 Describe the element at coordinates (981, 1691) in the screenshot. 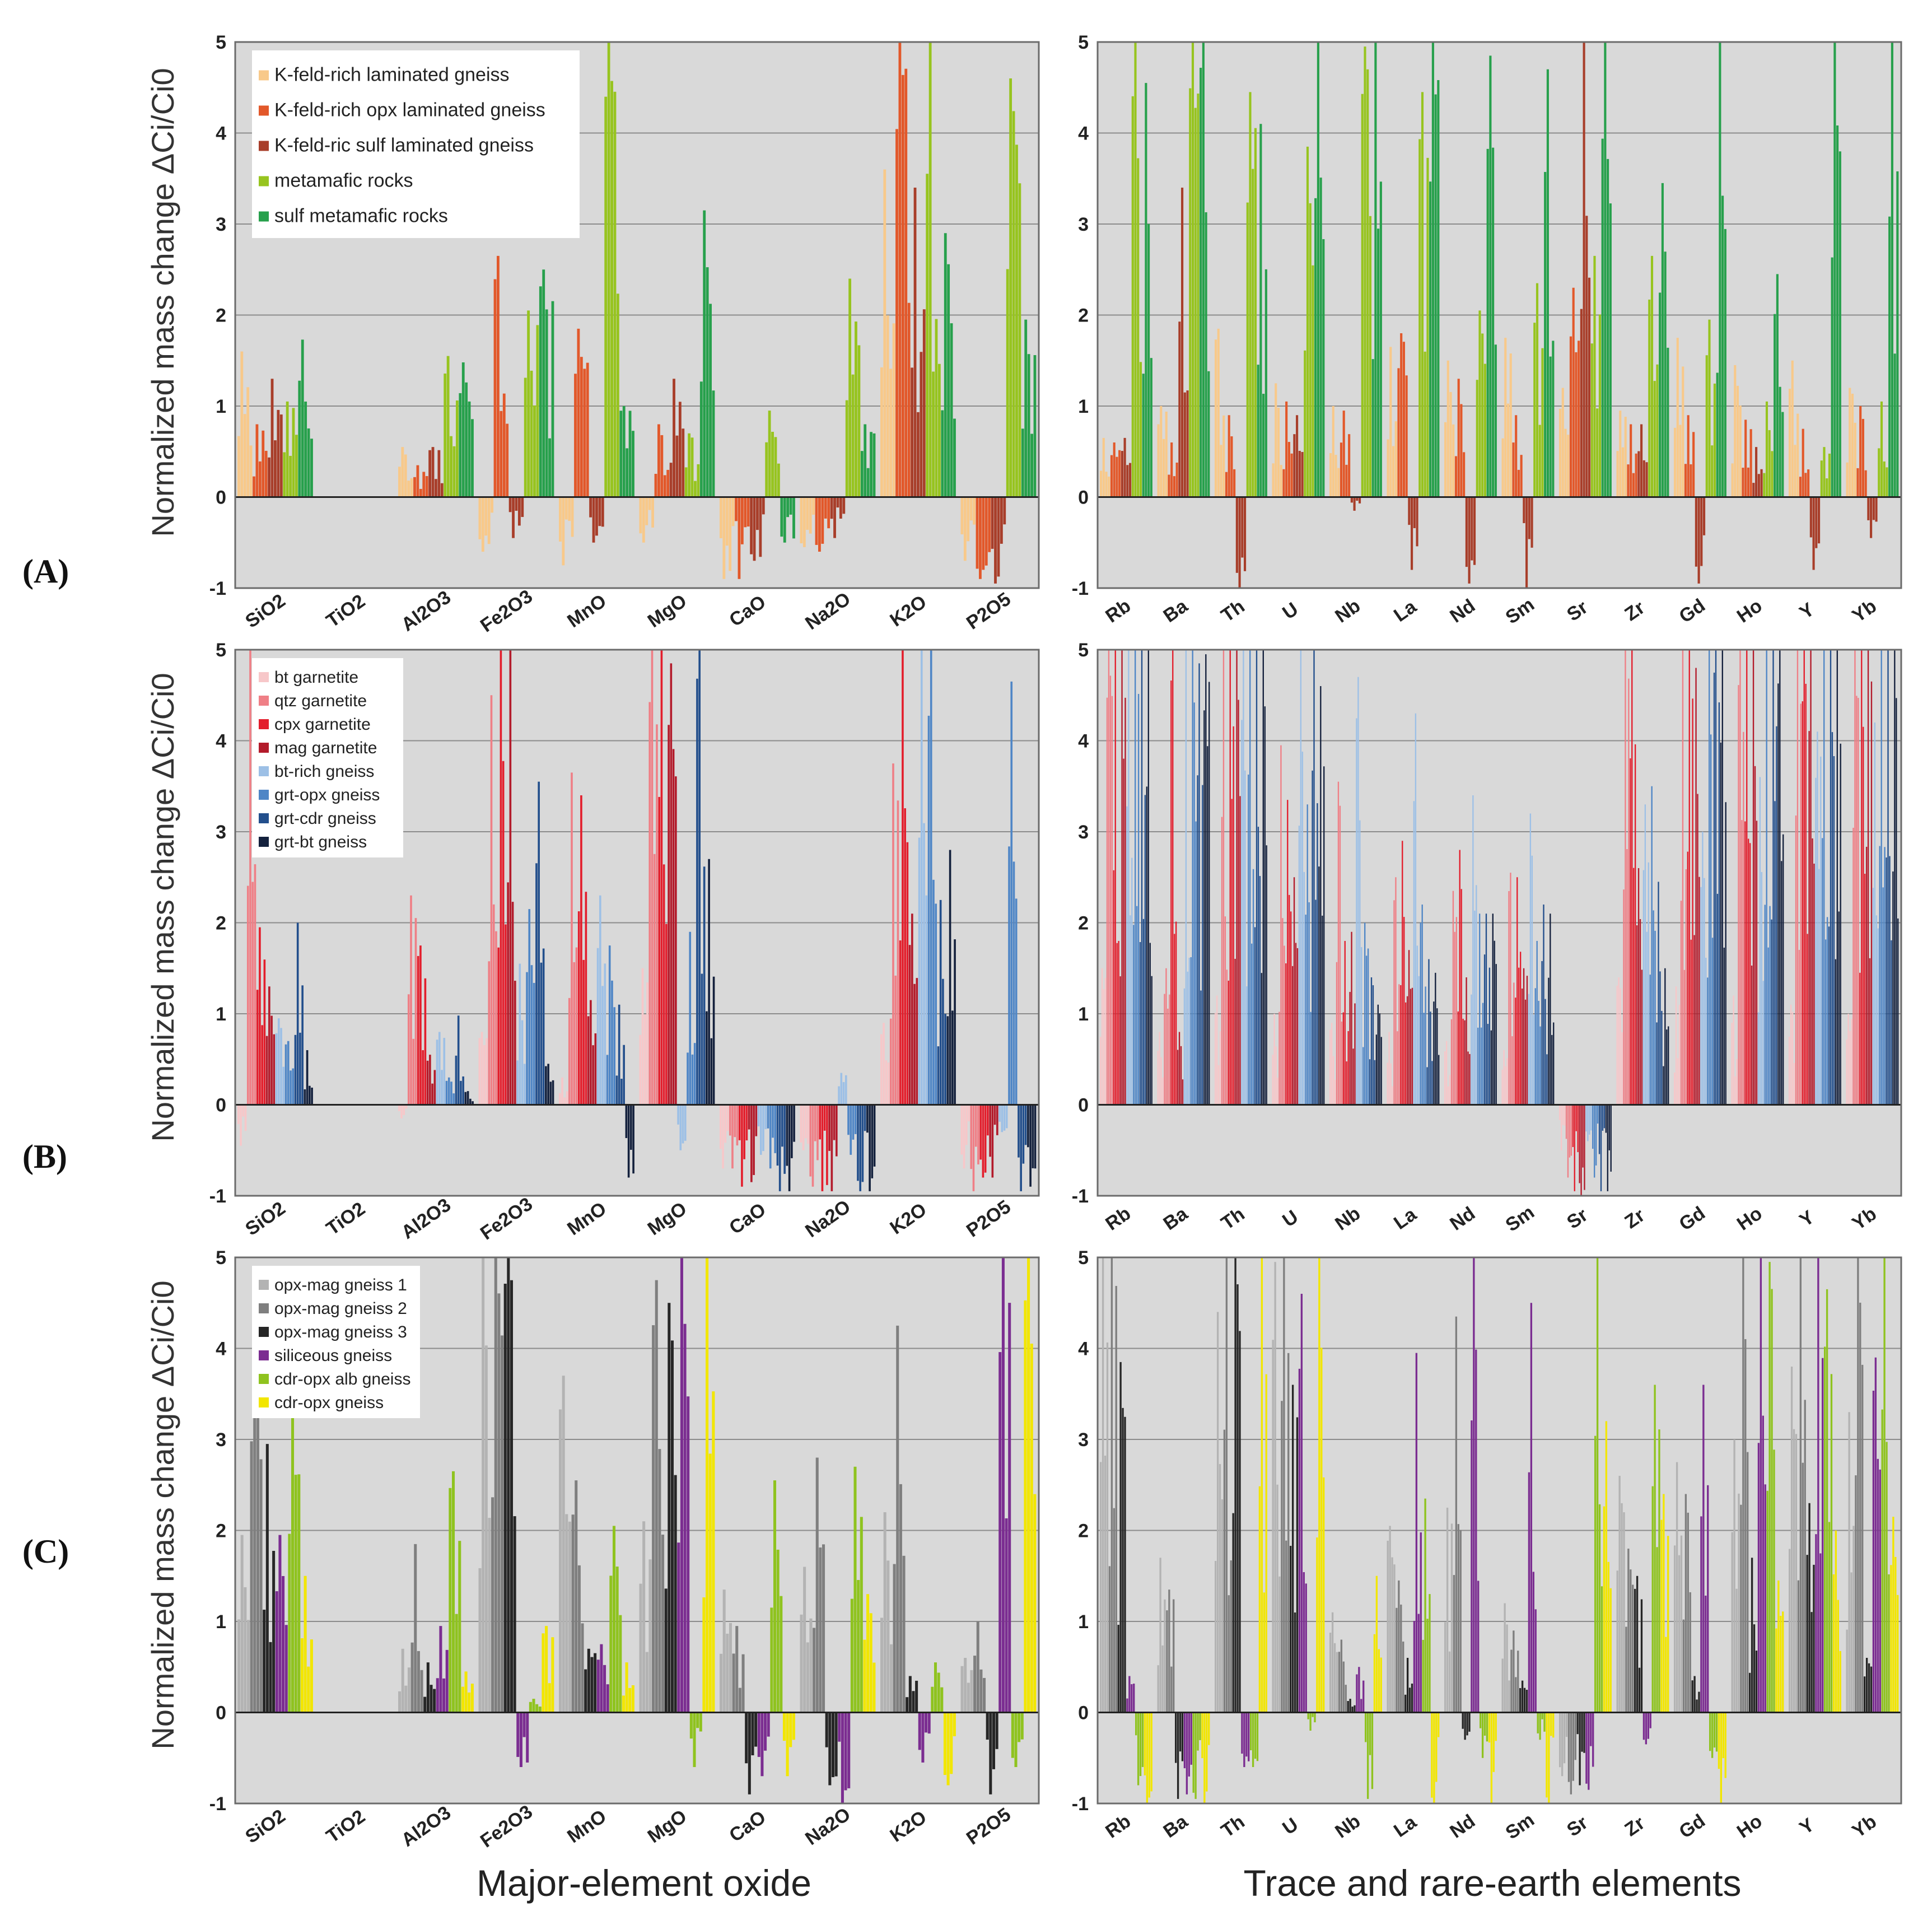

I see `bar-opx-mag-gneiss-2-p2o5` at that location.